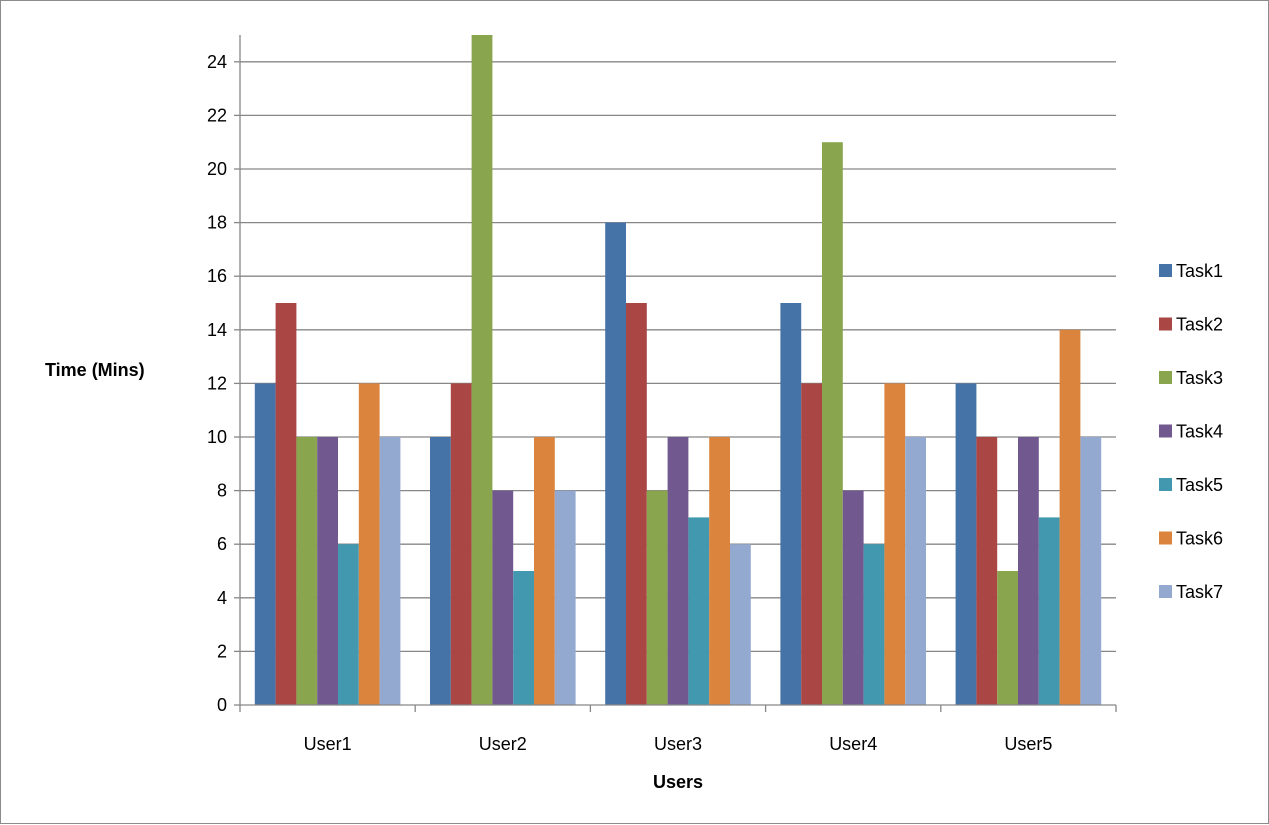 The height and width of the screenshot is (825, 1269). What do you see at coordinates (222, 598) in the screenshot?
I see `y-tick-label: 4` at bounding box center [222, 598].